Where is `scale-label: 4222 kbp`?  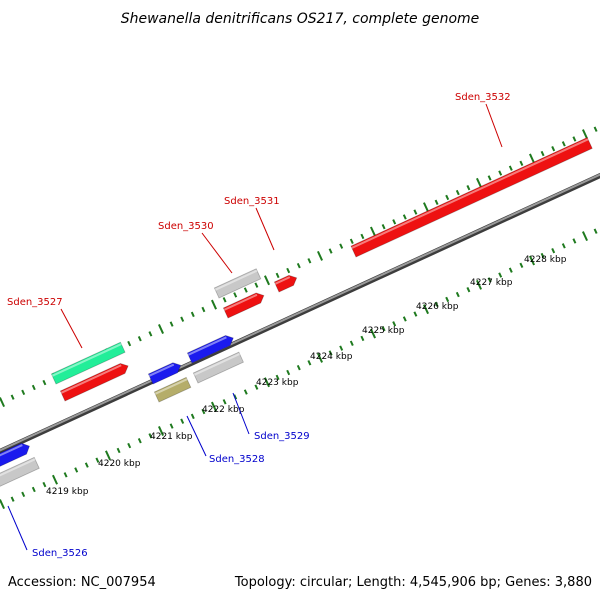
scale-label: 4222 kbp is located at coordinates (223, 410).